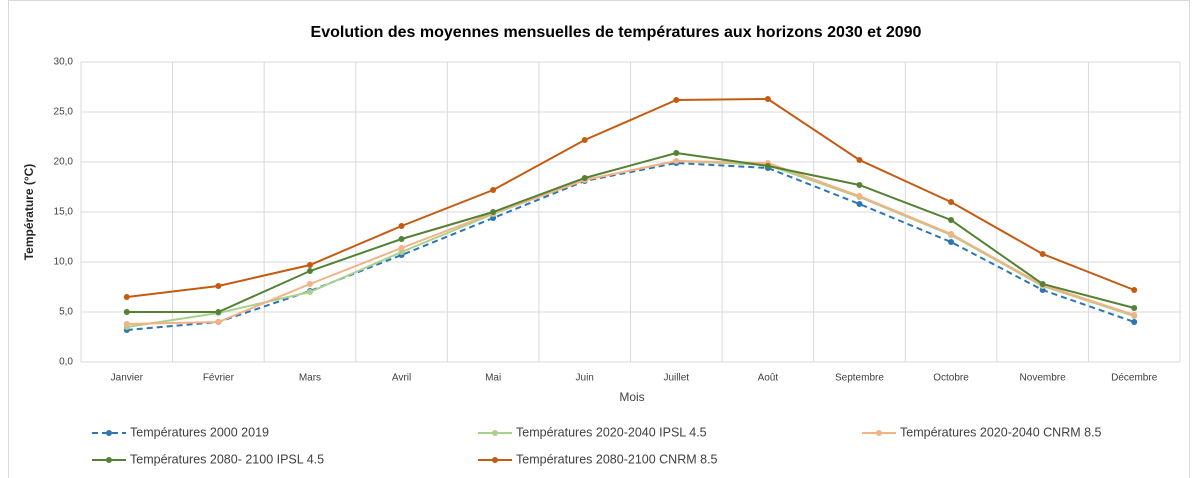  What do you see at coordinates (611, 432) in the screenshot?
I see `legend-label: Températures 2020-2040 IPSL 4.5` at bounding box center [611, 432].